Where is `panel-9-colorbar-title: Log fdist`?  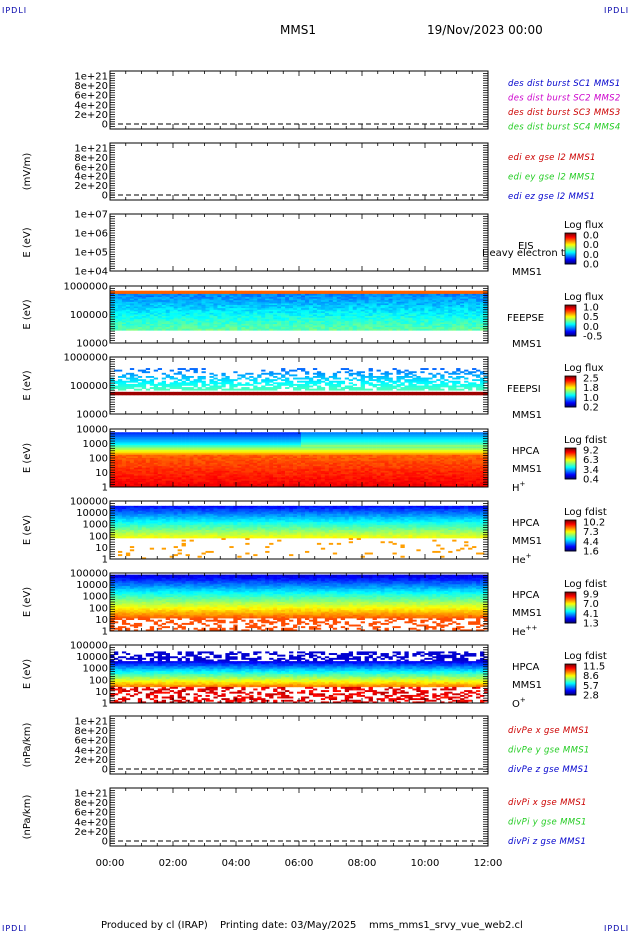
panel-9-colorbar-title: Log fdist is located at coordinates (585, 656).